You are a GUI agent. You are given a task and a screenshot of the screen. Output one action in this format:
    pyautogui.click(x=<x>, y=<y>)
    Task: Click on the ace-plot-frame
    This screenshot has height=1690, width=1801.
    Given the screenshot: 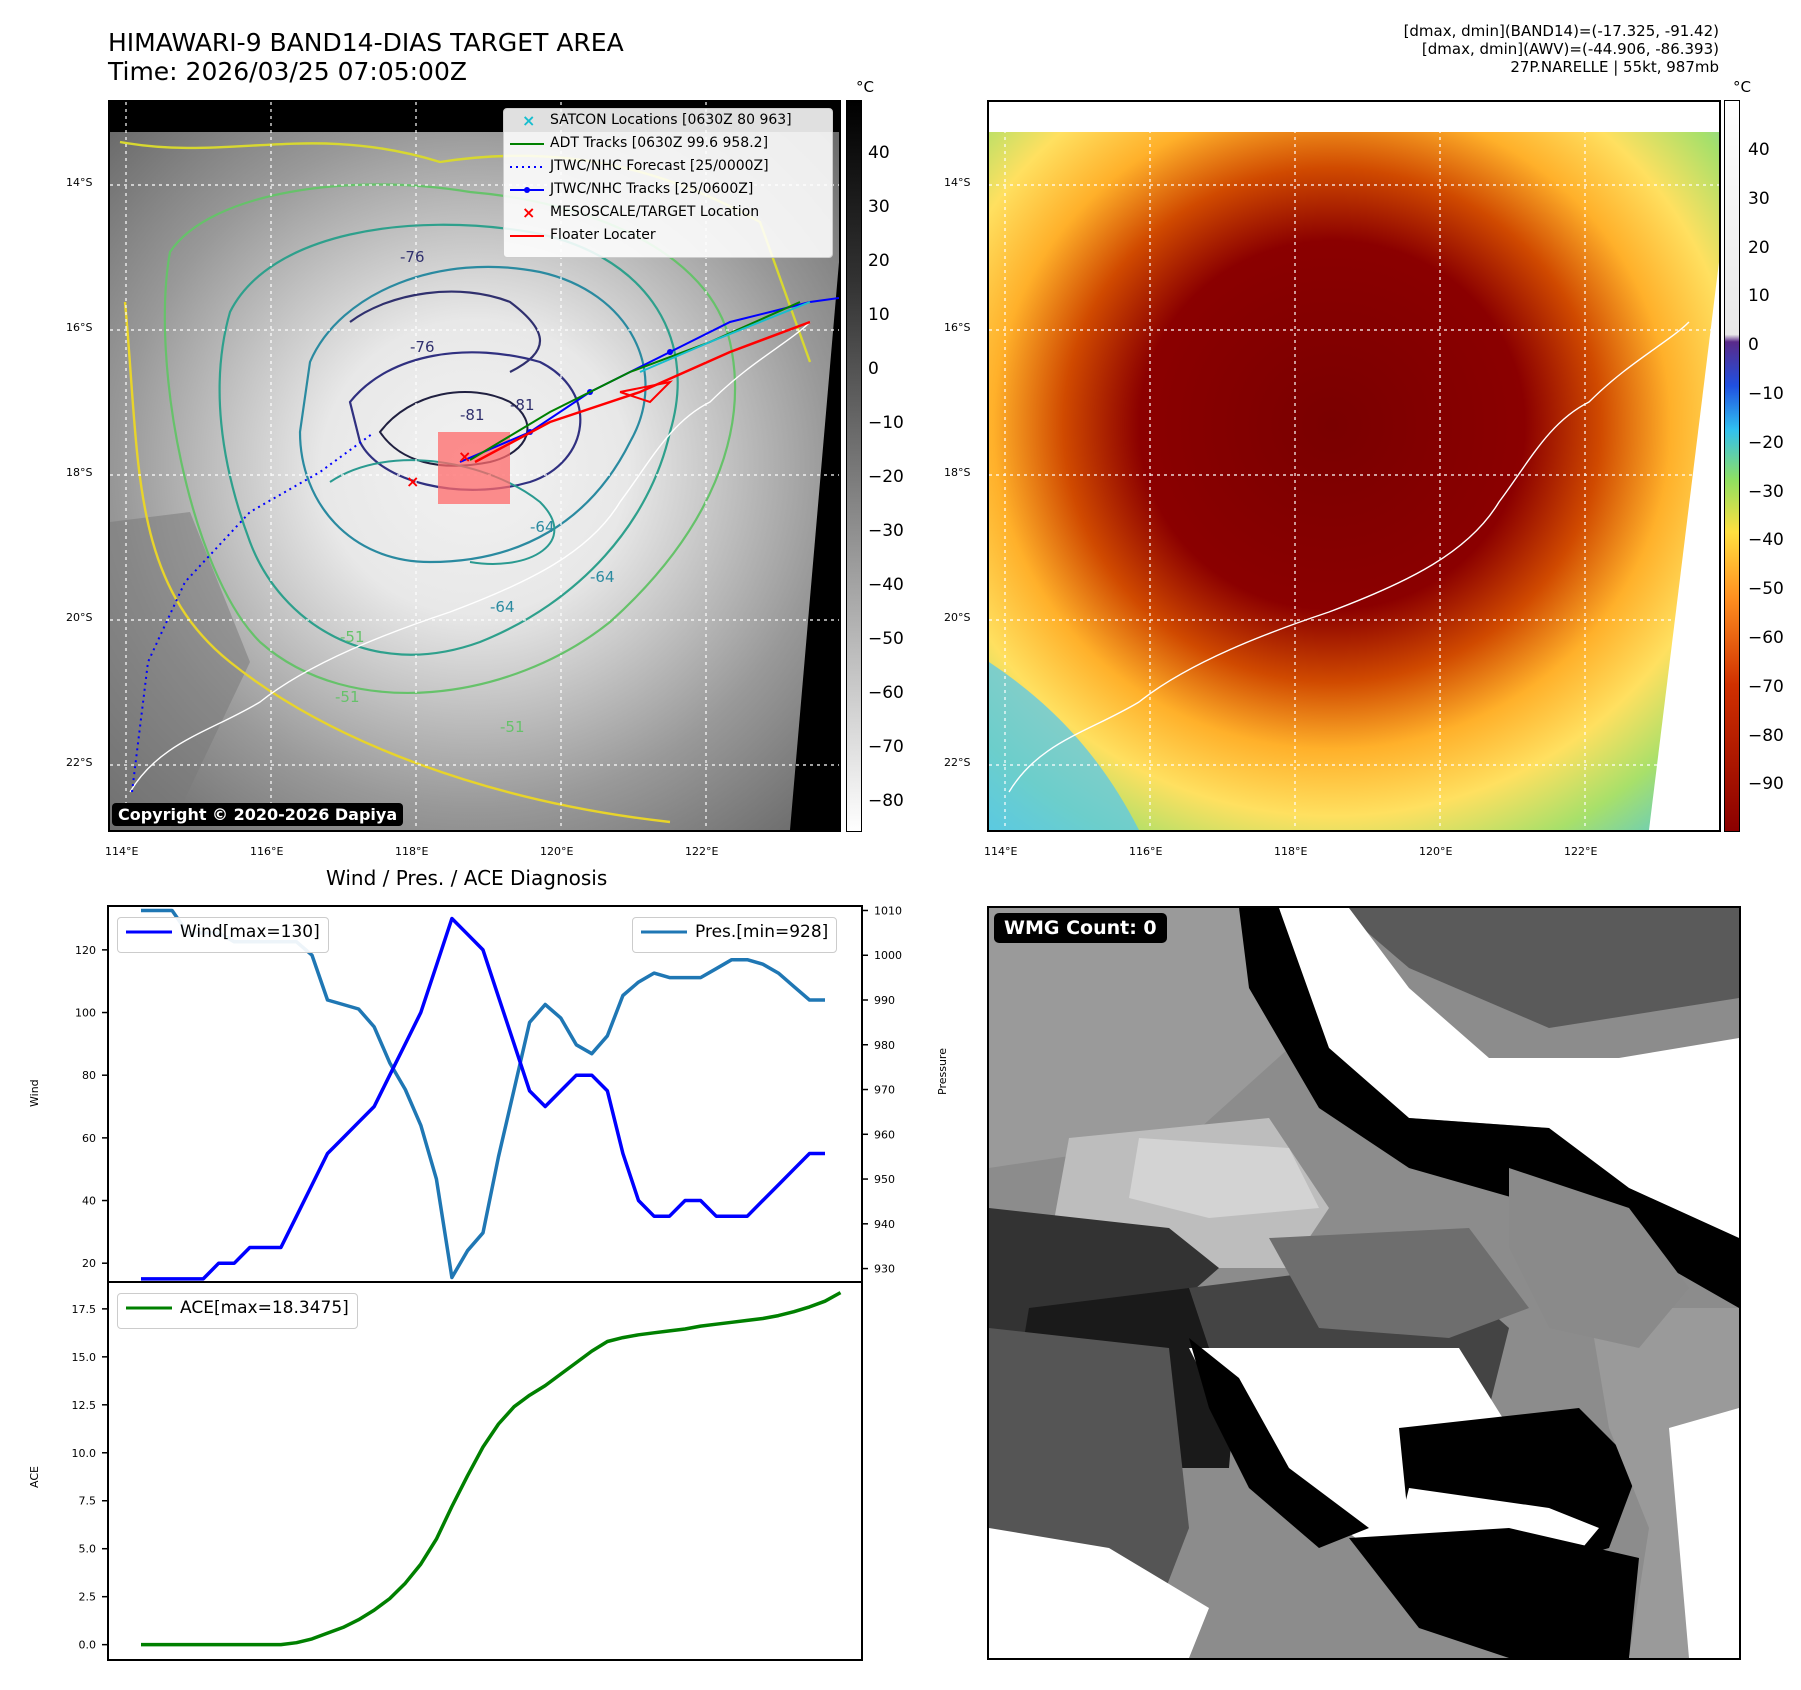 What is the action you would take?
    pyautogui.click(x=485, y=1471)
    